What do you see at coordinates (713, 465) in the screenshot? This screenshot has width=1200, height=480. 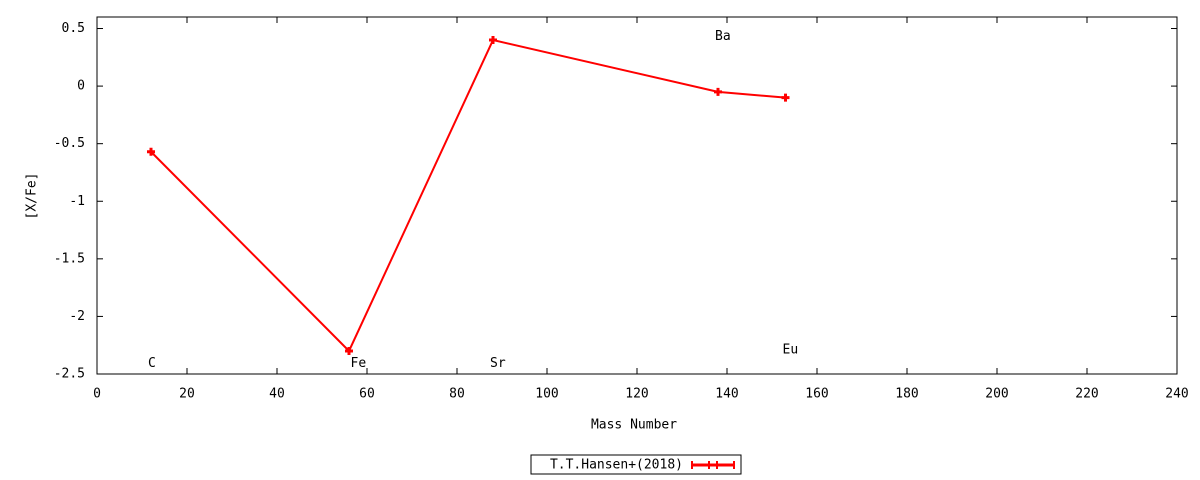 I see `legend-swatch-end` at bounding box center [713, 465].